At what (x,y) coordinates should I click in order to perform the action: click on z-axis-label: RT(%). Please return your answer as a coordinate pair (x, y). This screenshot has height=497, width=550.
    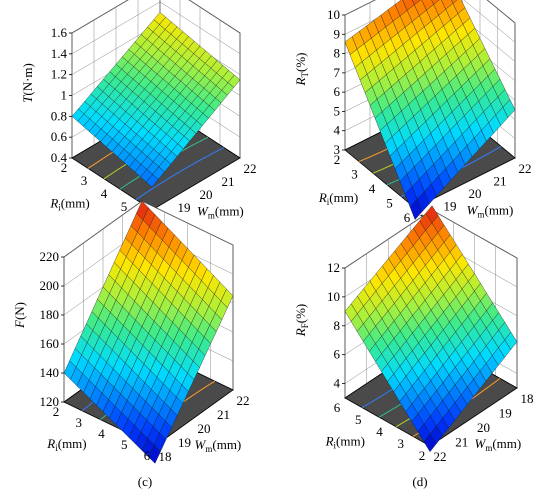
    Looking at the image, I should click on (301, 70).